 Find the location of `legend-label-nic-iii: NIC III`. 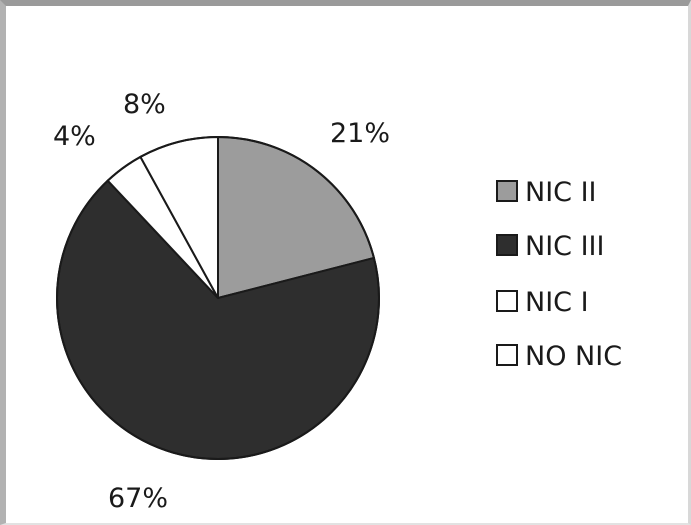

legend-label-nic-iii: NIC III is located at coordinates (564, 246).